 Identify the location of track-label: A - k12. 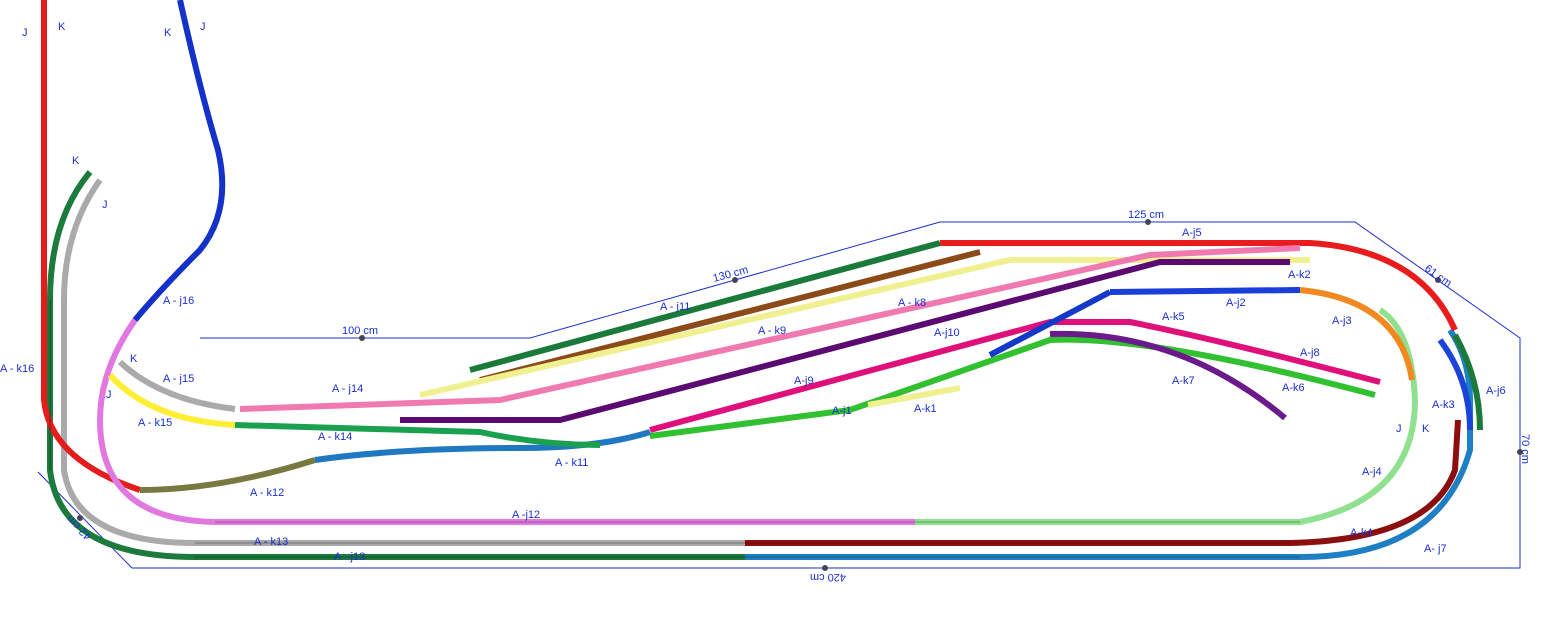
(267, 493).